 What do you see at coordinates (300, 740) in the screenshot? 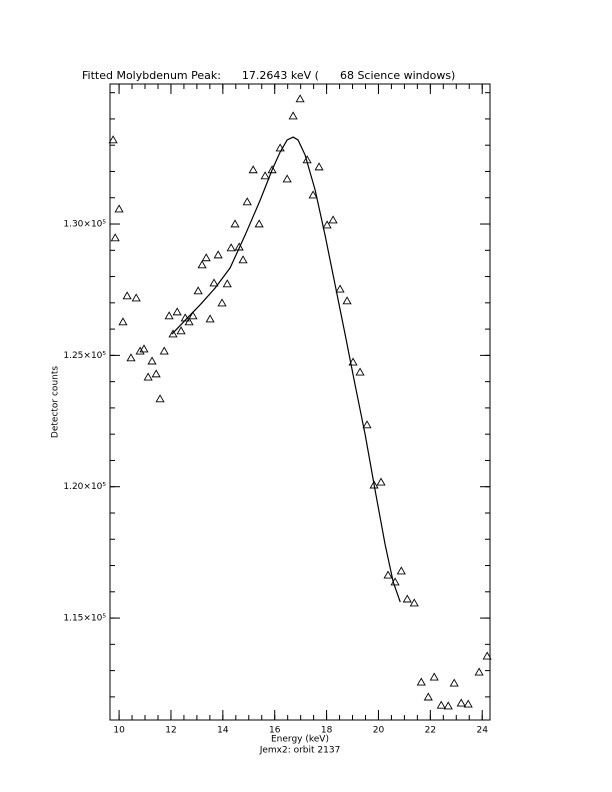
I see `x-axis-label: Energy (keV)` at bounding box center [300, 740].